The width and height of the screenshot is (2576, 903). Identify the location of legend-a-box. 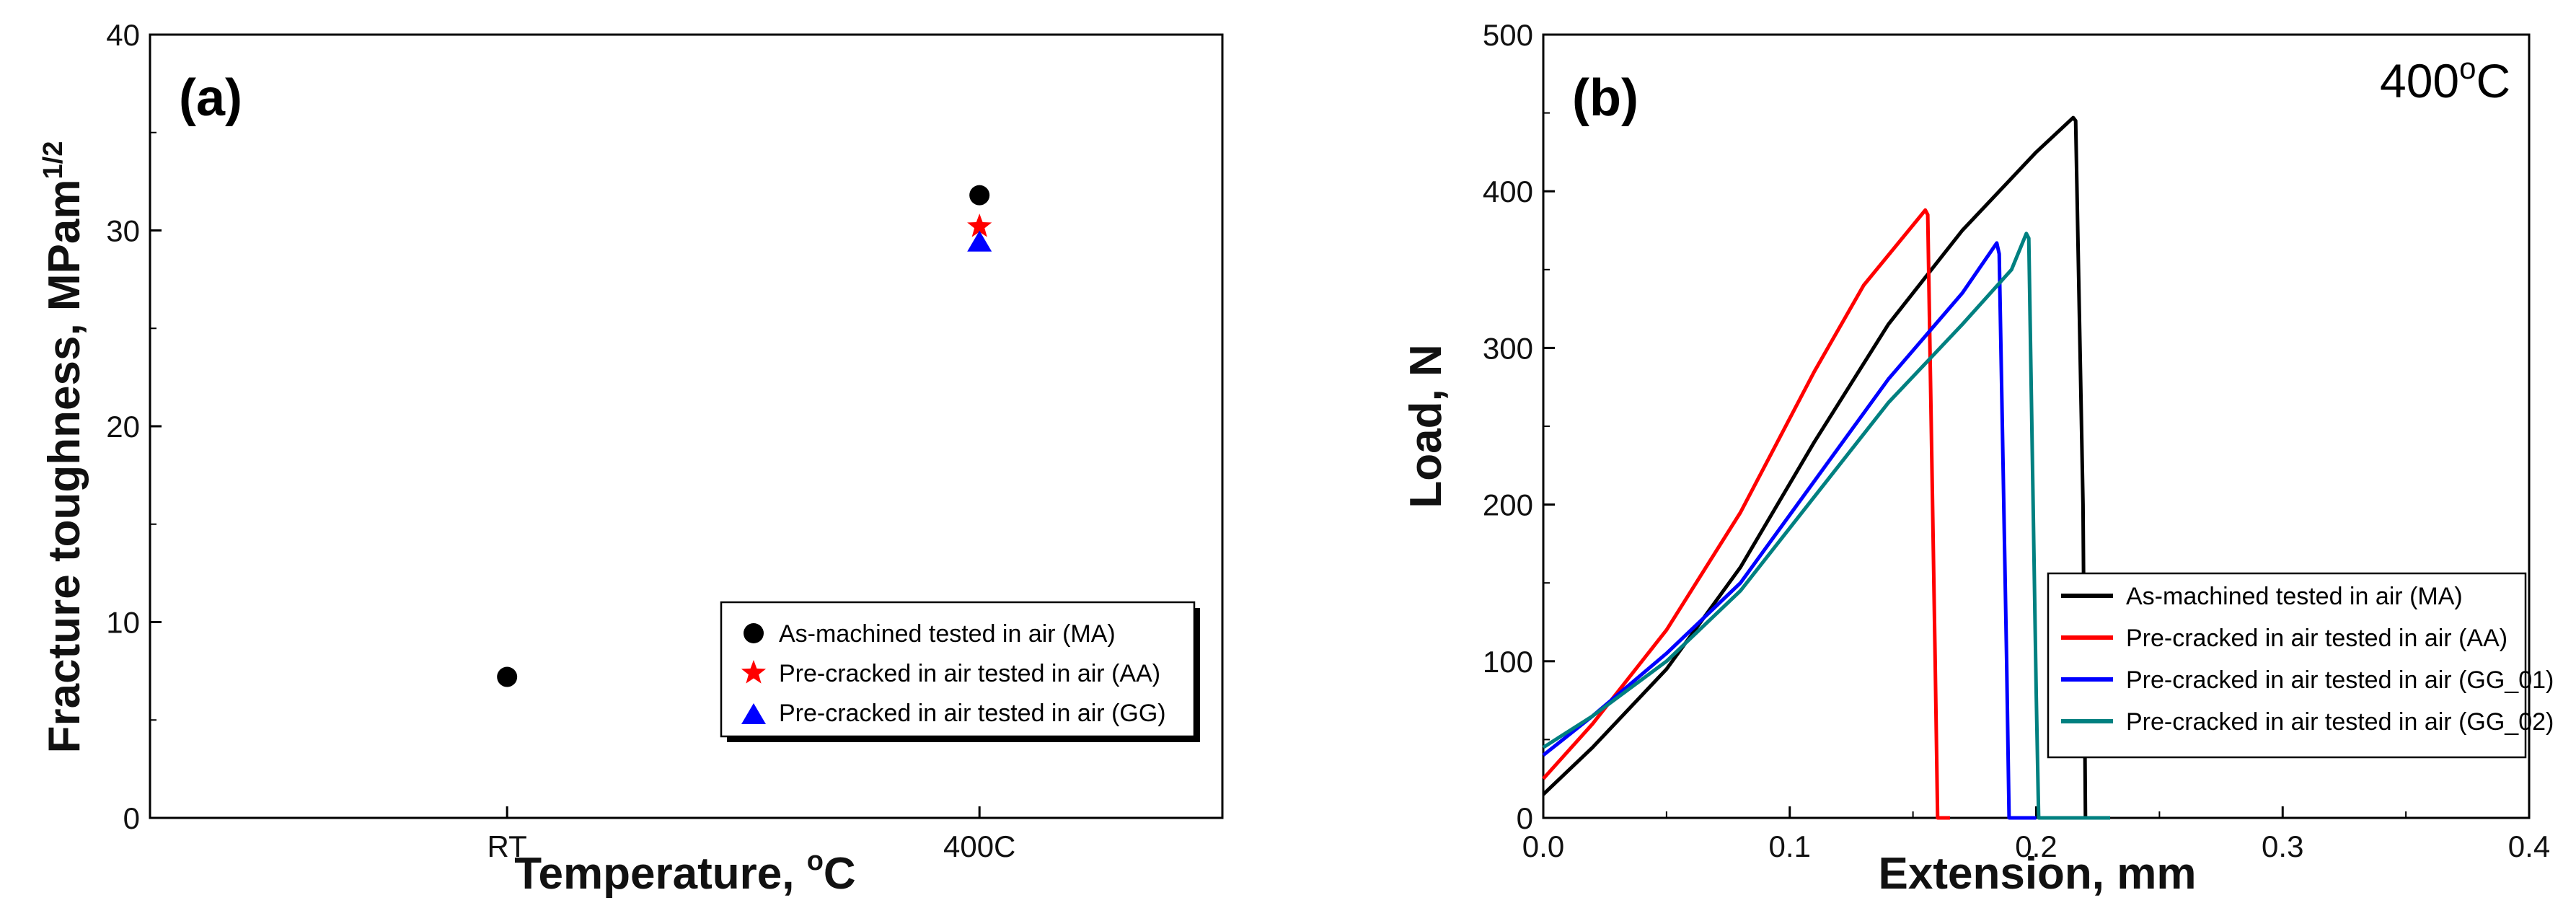
(958, 669).